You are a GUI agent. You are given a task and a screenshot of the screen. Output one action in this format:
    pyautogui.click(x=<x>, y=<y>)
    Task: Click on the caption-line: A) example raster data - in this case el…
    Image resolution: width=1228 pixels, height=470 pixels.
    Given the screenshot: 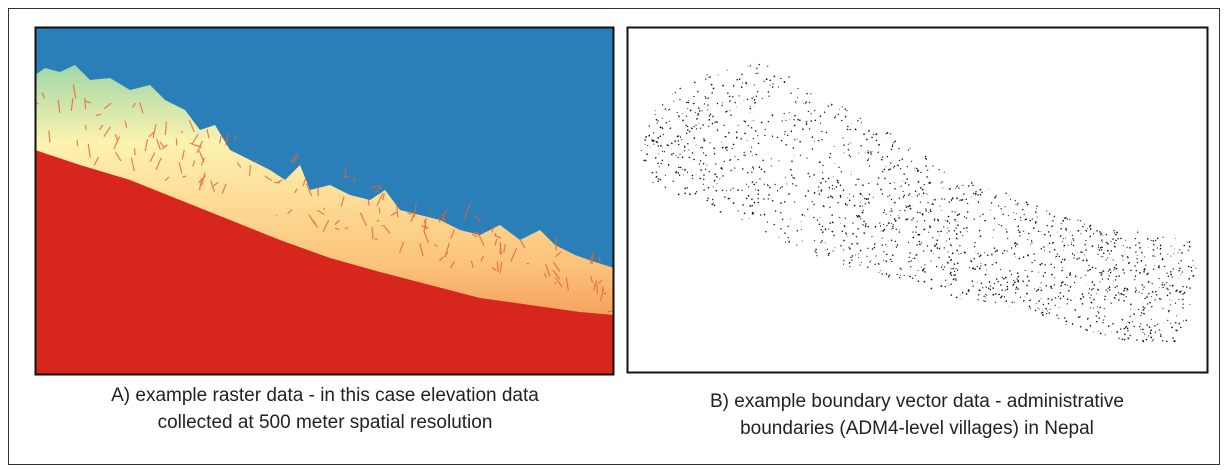 What is the action you would take?
    pyautogui.click(x=325, y=395)
    